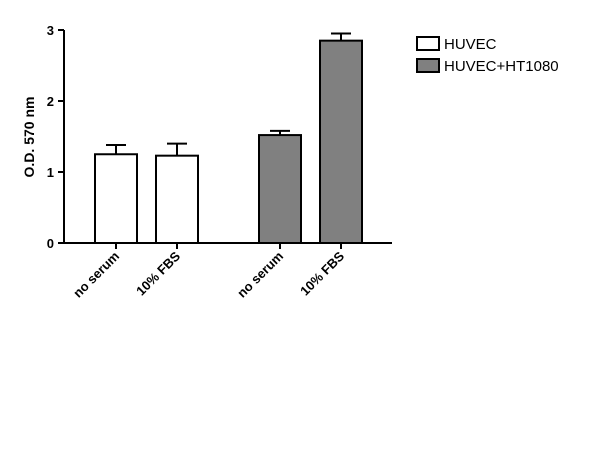 Image resolution: width=600 pixels, height=450 pixels. Describe the element at coordinates (228, 94) in the screenshot. I see `error-bars-layer` at that location.